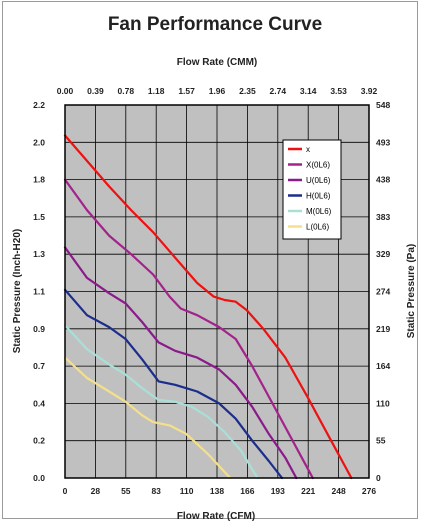 Image resolution: width=421 pixels, height=522 pixels. Describe the element at coordinates (338, 91) in the screenshot. I see `top-x-tick-label: 3.53` at that location.